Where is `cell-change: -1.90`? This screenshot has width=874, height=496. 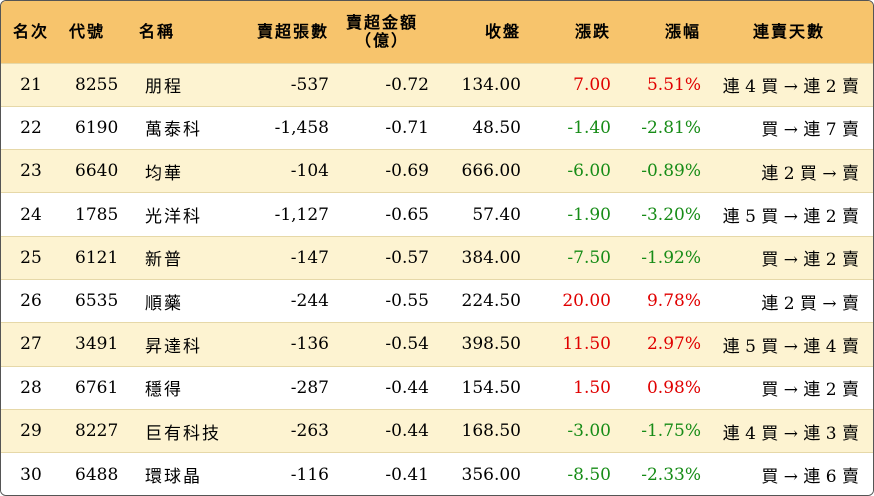 cell-change: -1.90 is located at coordinates (589, 214).